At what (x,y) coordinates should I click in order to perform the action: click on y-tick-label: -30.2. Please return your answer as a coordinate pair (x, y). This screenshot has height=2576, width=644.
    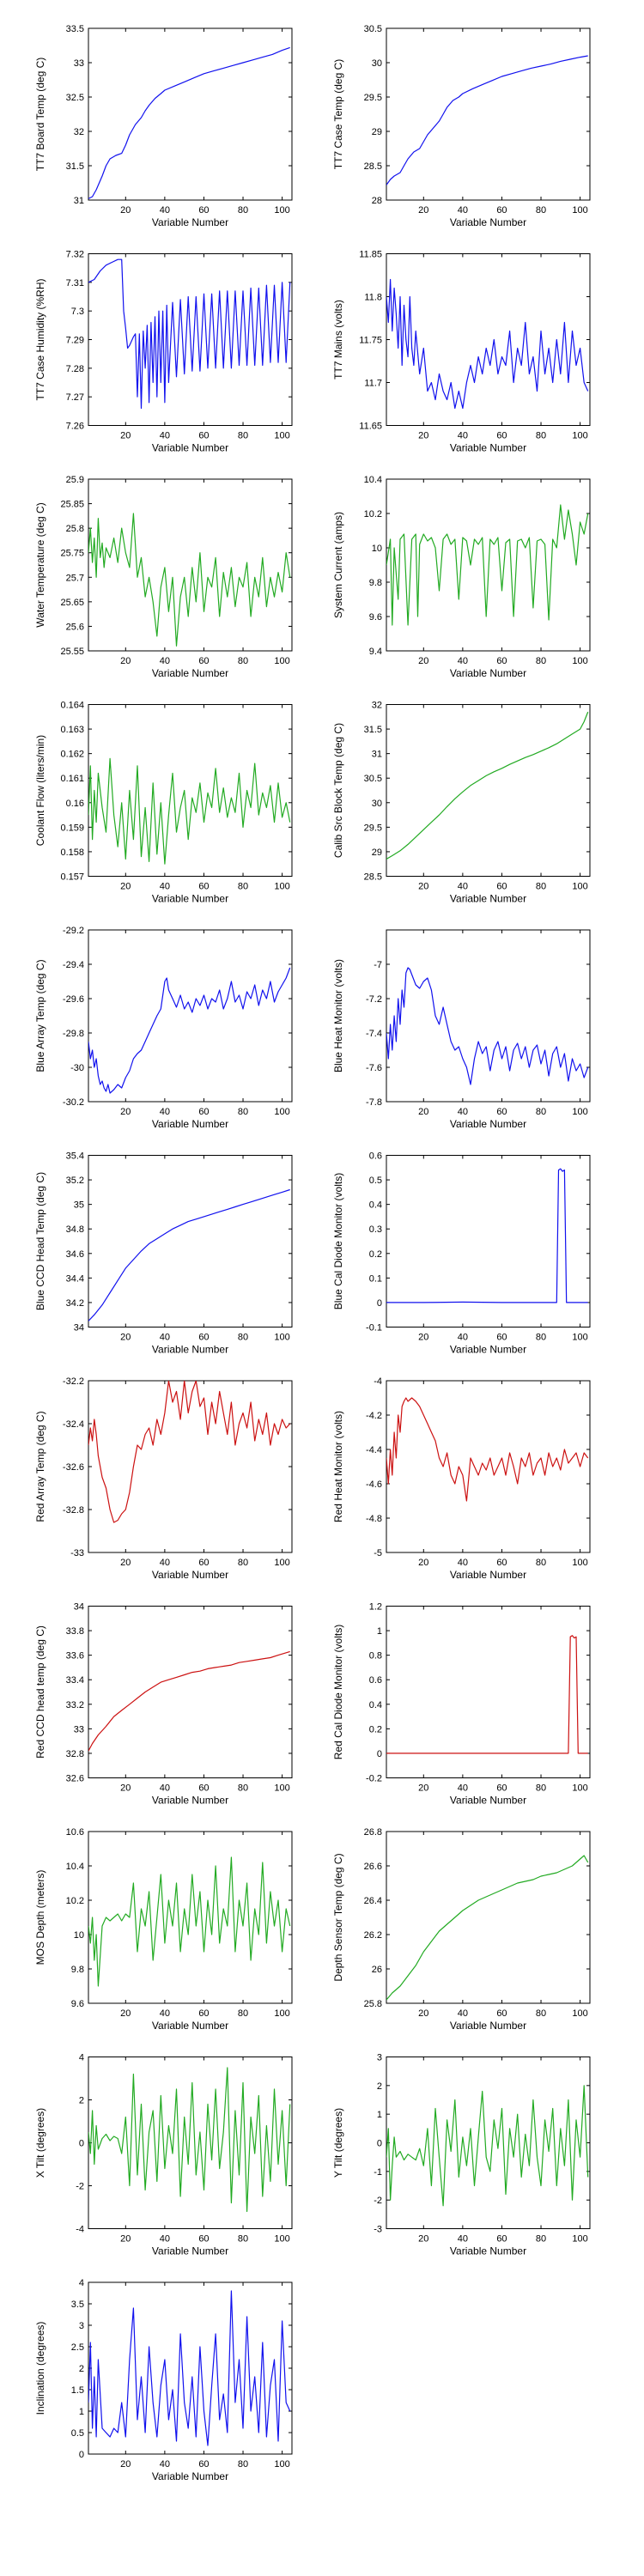
    Looking at the image, I should click on (74, 1102).